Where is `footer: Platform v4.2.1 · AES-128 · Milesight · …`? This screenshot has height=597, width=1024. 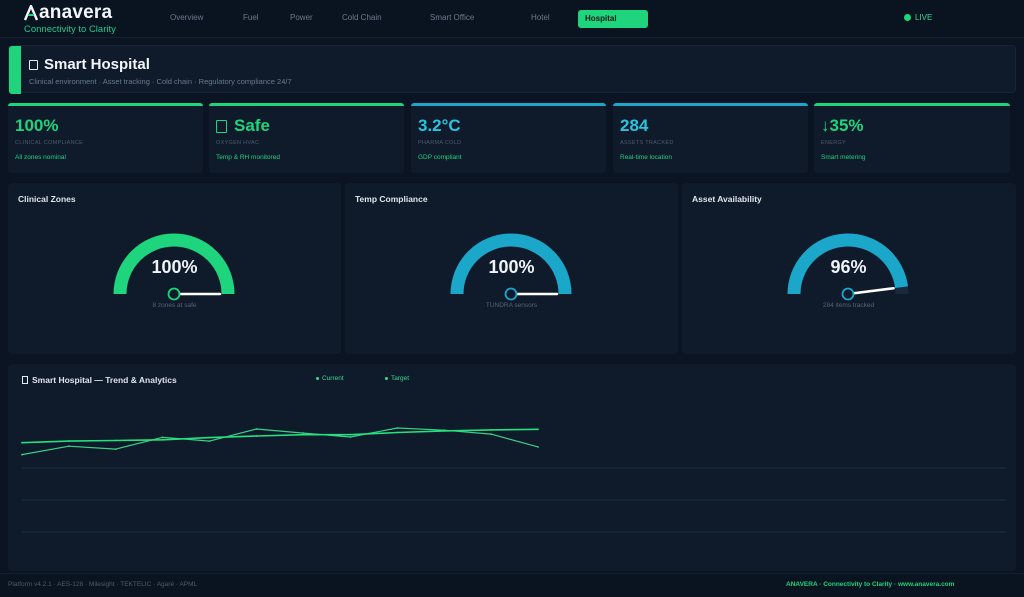 footer: Platform v4.2.1 · AES-128 · Milesight · … is located at coordinates (512, 585).